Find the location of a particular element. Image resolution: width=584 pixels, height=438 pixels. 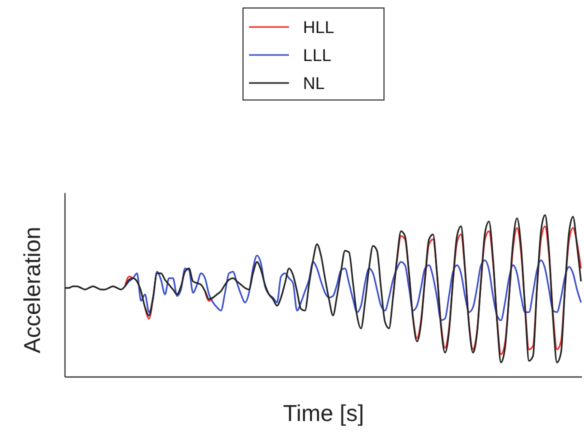

legend-label: LLL is located at coordinates (317, 55).